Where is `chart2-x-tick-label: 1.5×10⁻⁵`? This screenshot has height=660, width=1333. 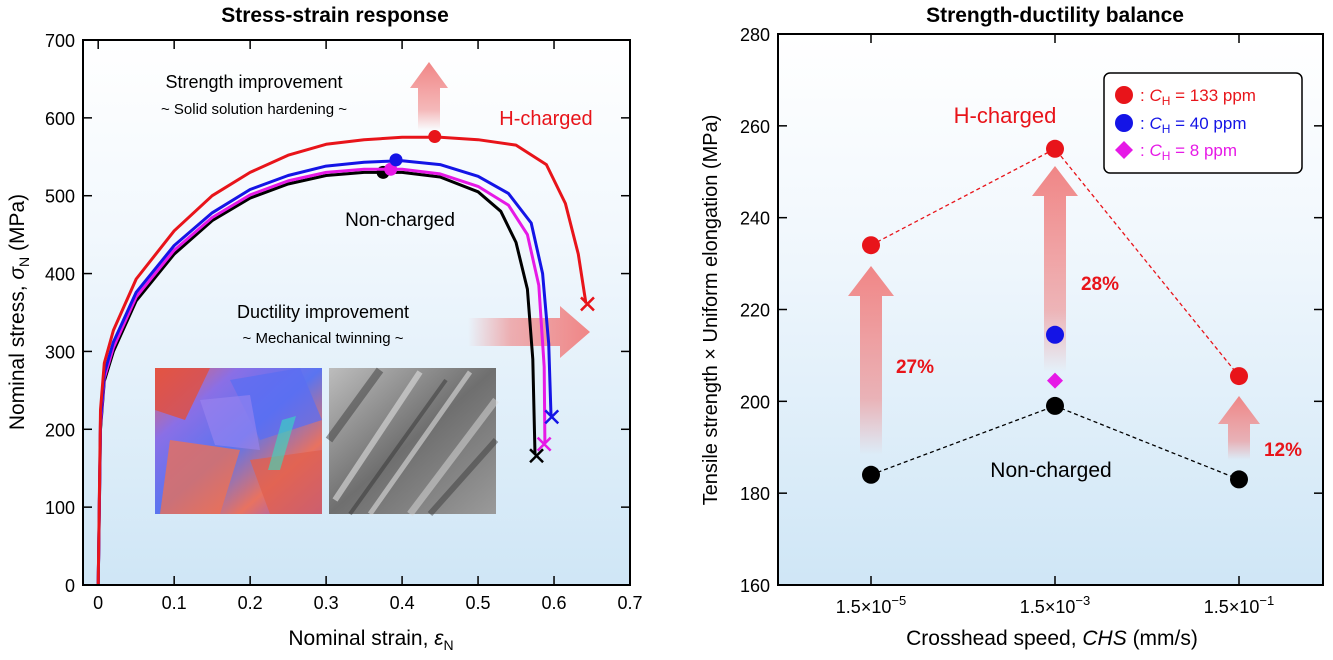 chart2-x-tick-label: 1.5×10⁻⁵ is located at coordinates (871, 605).